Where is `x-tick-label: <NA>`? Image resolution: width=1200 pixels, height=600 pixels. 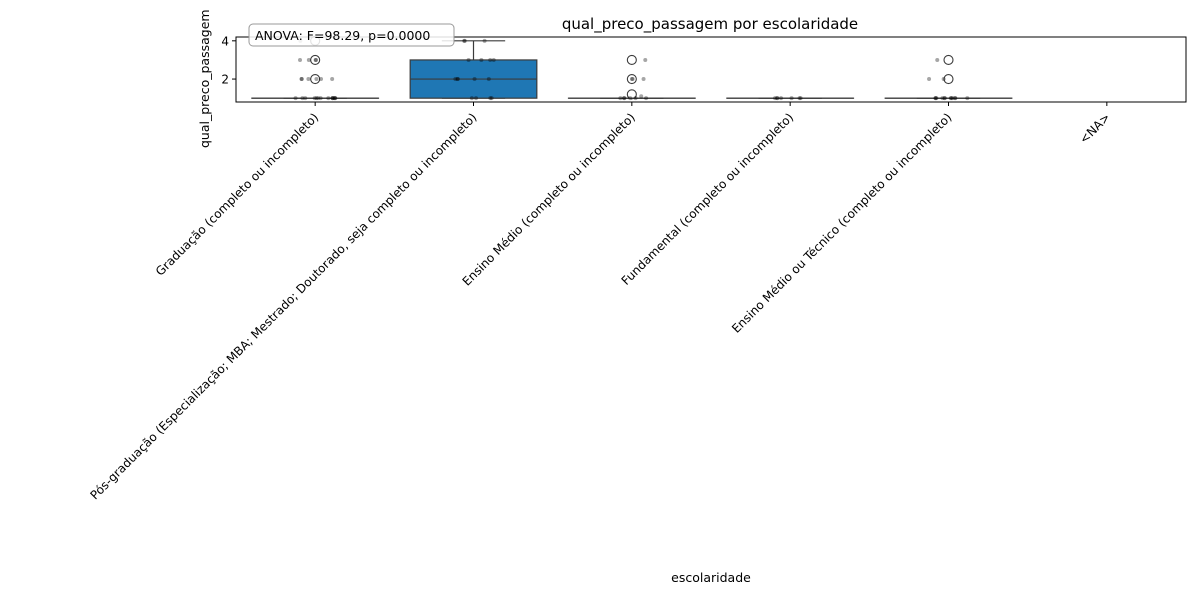 x-tick-label: <NA> is located at coordinates (1095, 128).